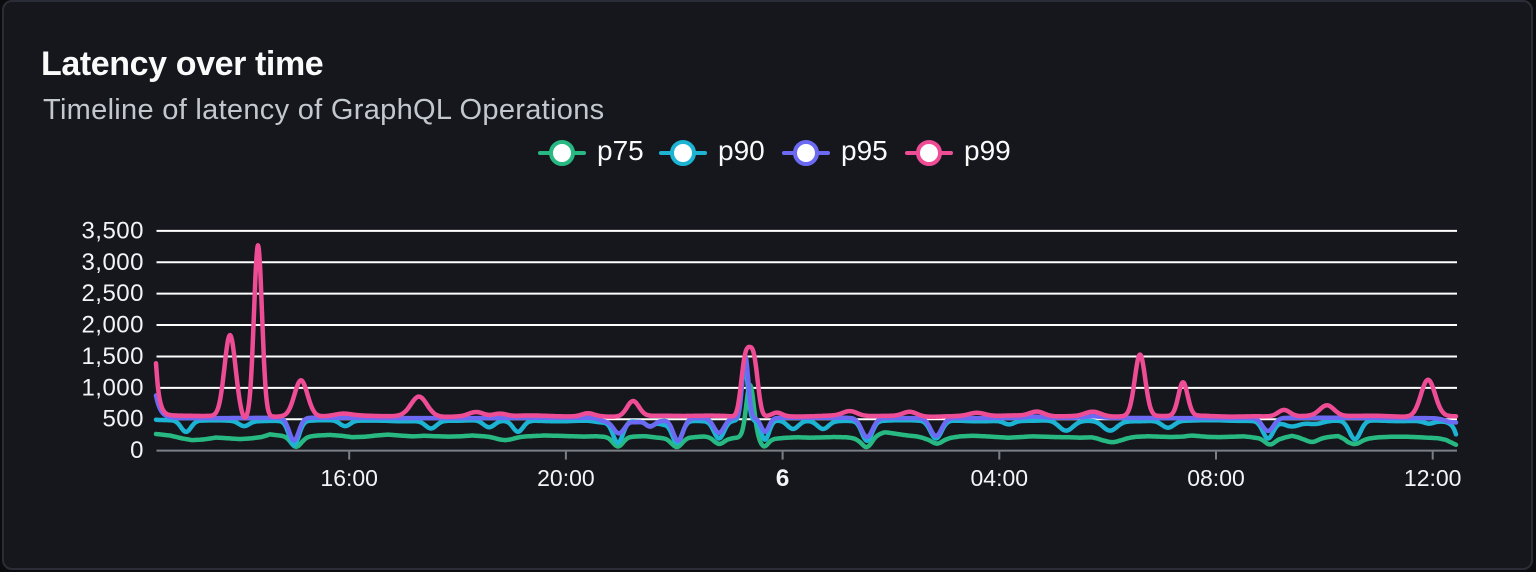 Image resolution: width=1536 pixels, height=572 pixels. What do you see at coordinates (112, 293) in the screenshot?
I see `svg-text: 2,500` at bounding box center [112, 293].